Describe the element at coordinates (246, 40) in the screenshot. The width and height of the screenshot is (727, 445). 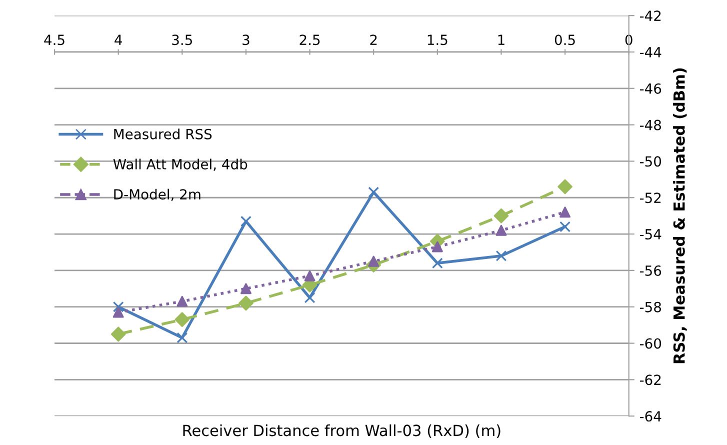
I see `x-tick-label: 3` at that location.